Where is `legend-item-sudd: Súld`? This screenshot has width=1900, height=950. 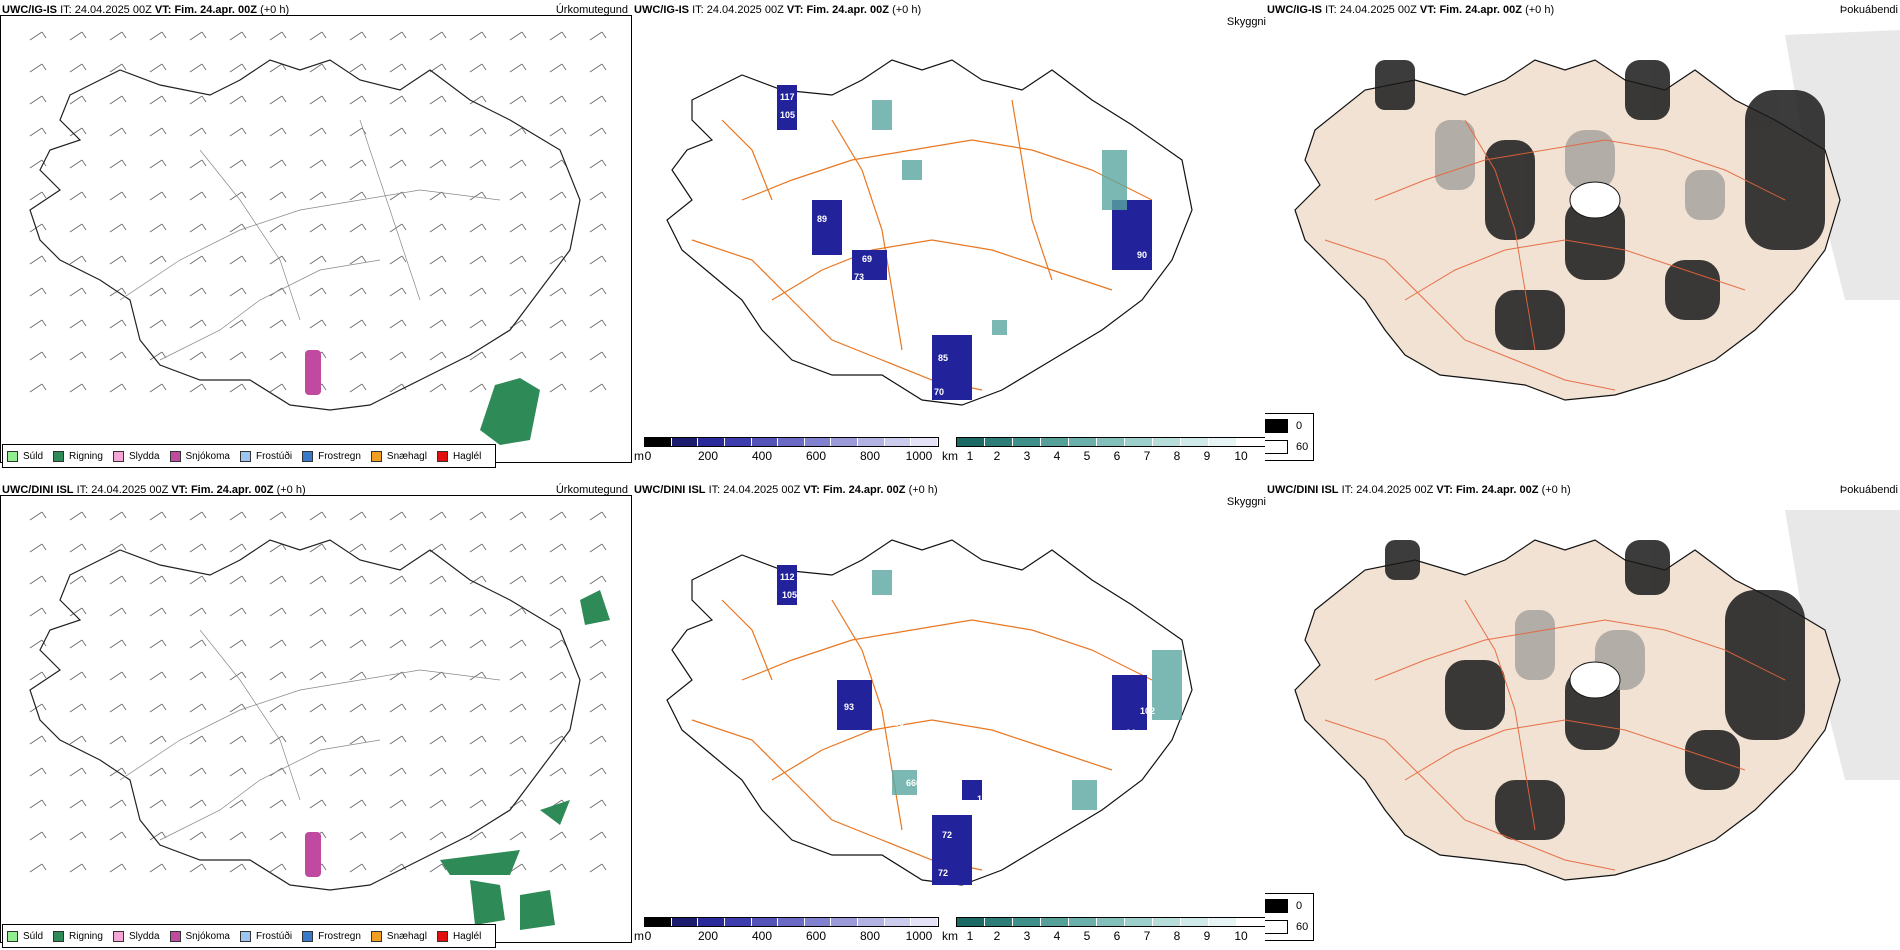
legend-item-sudd: Súld is located at coordinates (25, 936).